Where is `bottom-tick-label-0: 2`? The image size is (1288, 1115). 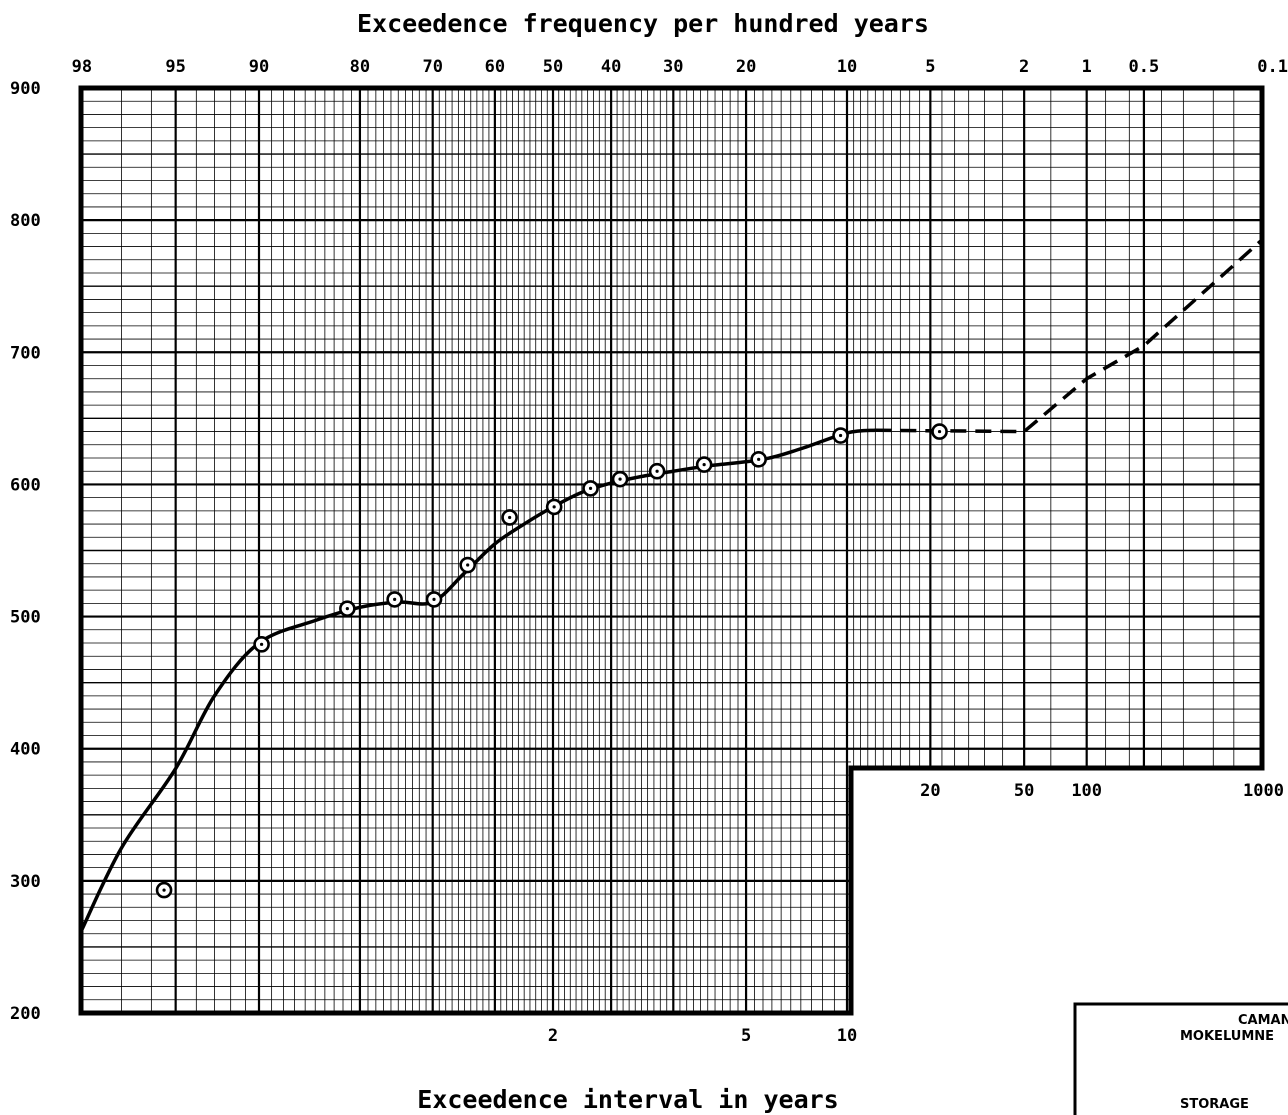
bottom-tick-label-0: 2 is located at coordinates (553, 1036).